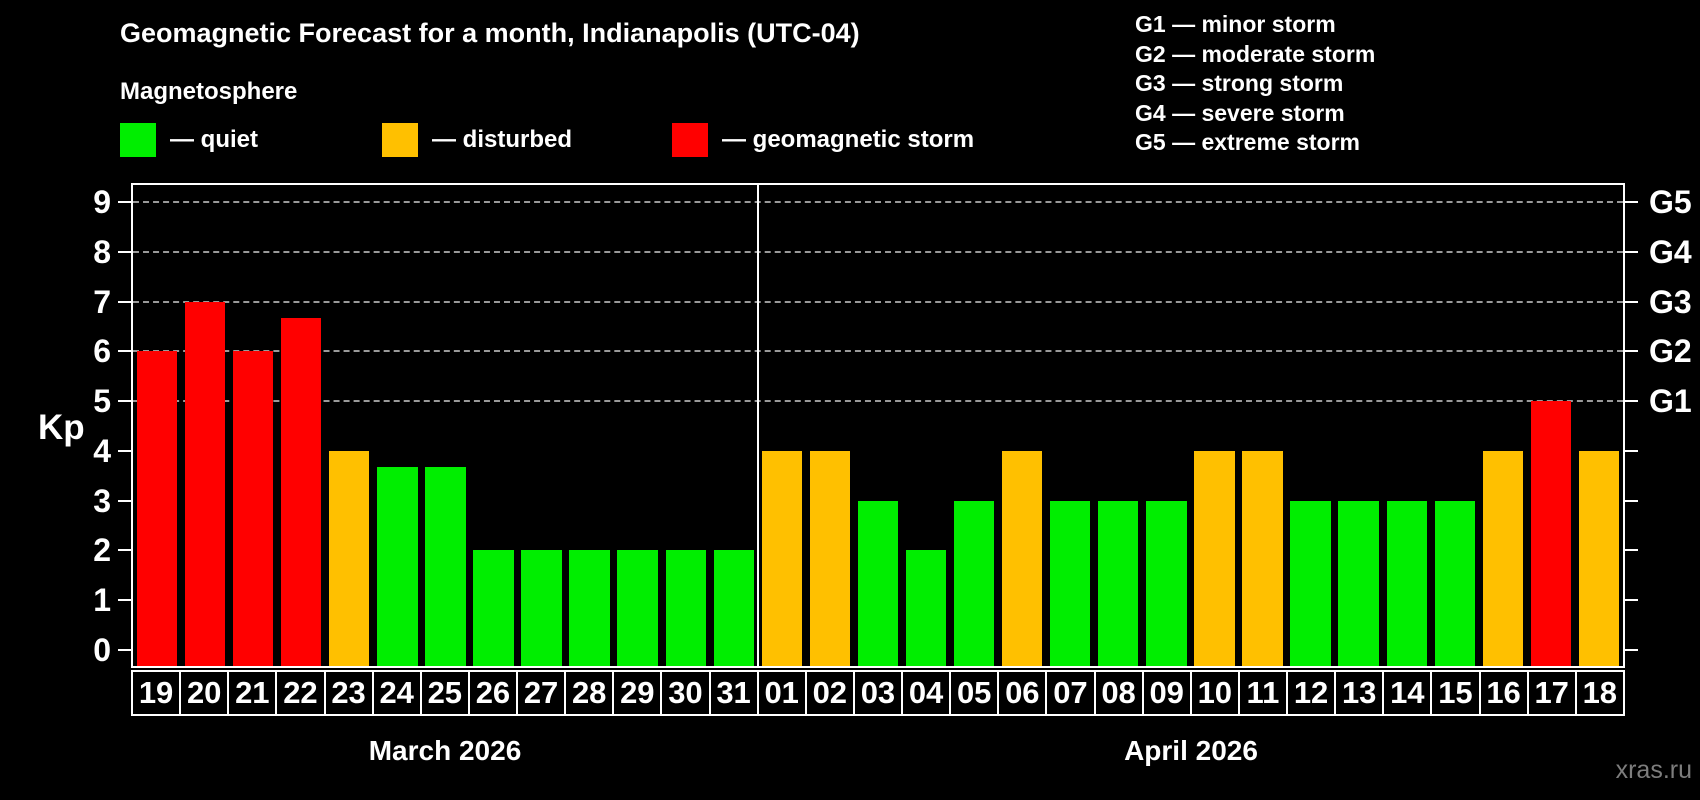 The image size is (1700, 800). I want to click on g-legend-line: G5 — extreme storm, so click(1247, 142).